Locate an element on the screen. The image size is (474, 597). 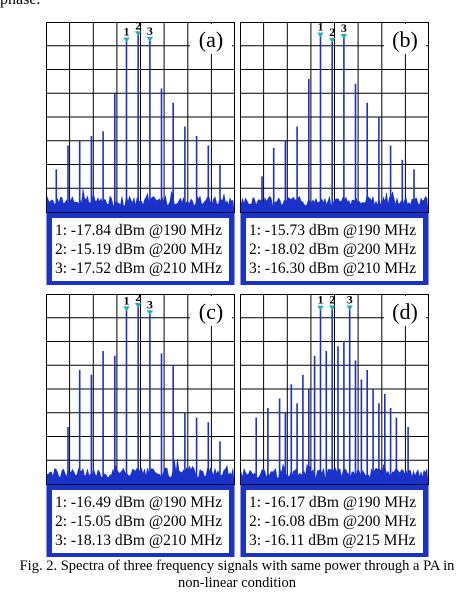
caption-line-2: non-linear condition is located at coordinates (237, 583).